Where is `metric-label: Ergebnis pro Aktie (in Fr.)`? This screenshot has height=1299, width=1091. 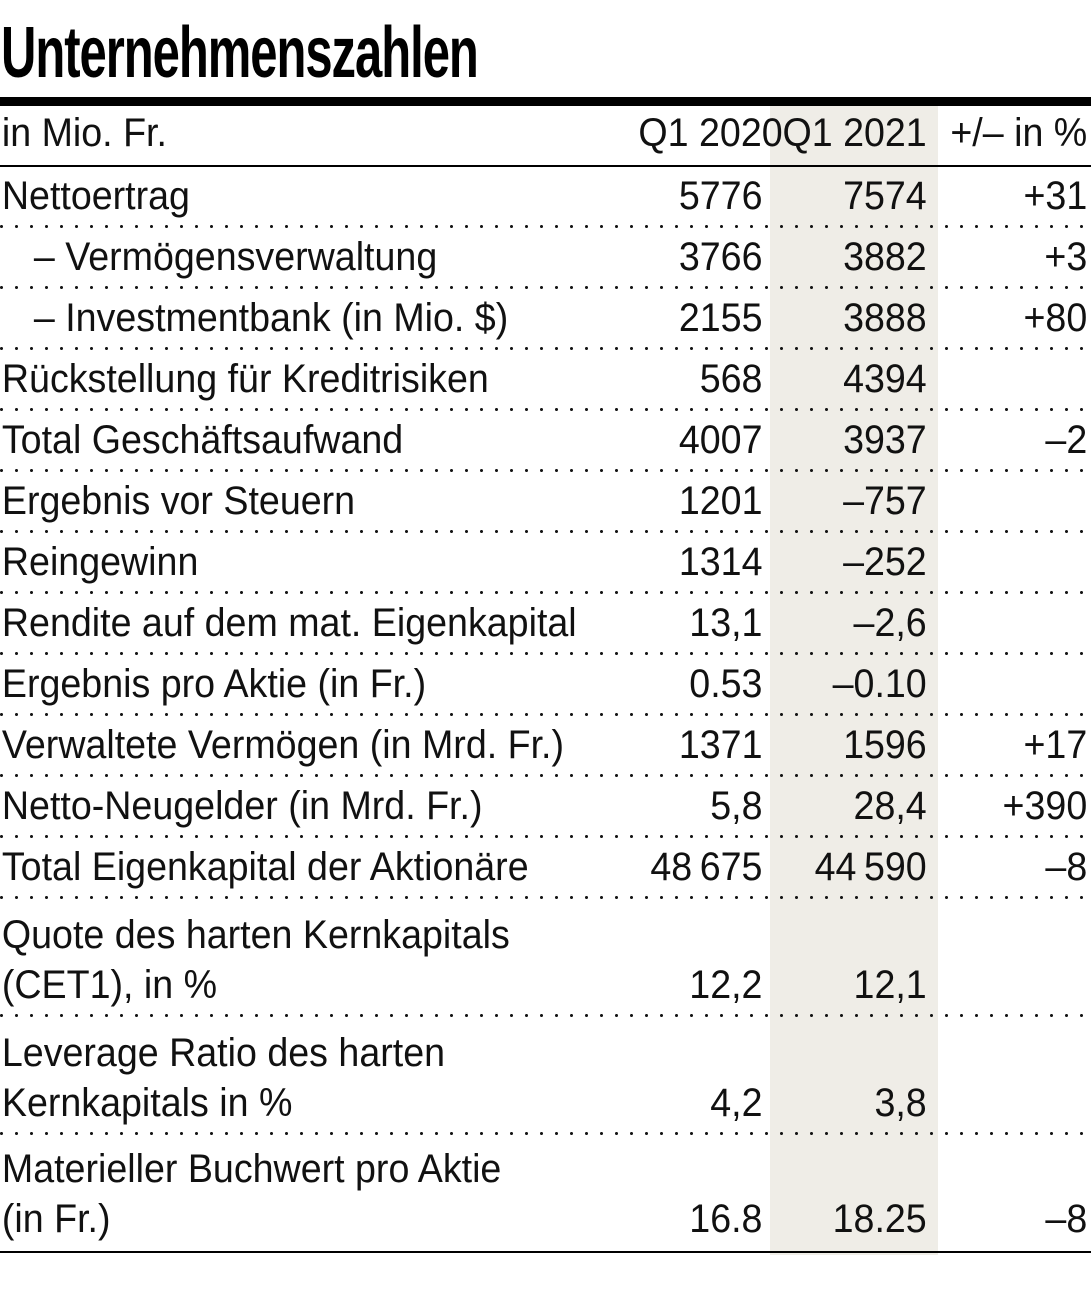 metric-label: Ergebnis pro Aktie (in Fr.) is located at coordinates (214, 684).